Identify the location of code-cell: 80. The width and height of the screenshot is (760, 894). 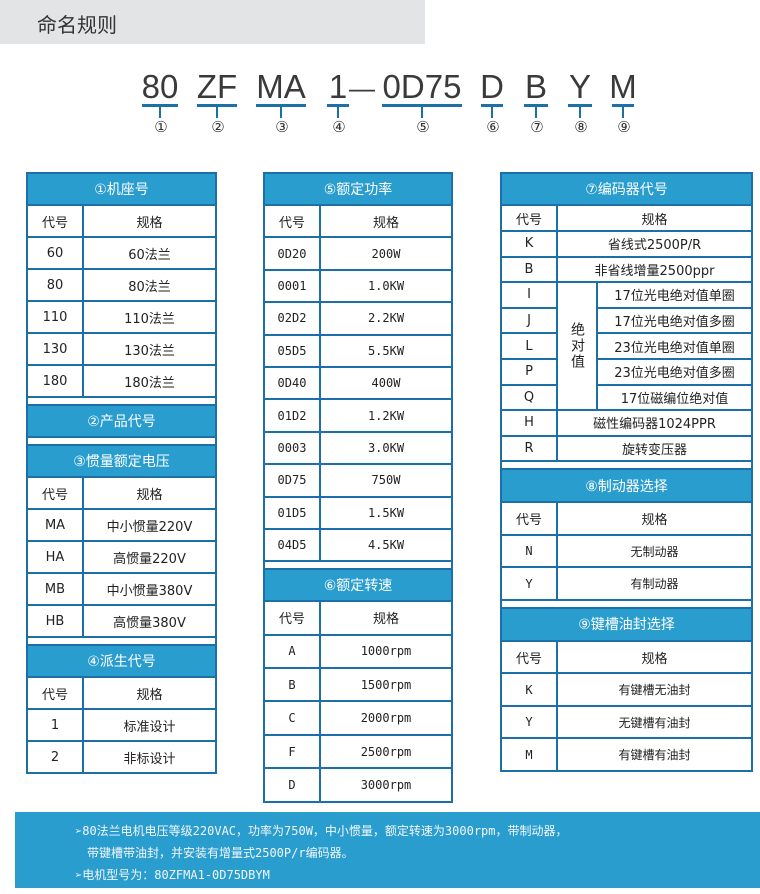
(55, 285).